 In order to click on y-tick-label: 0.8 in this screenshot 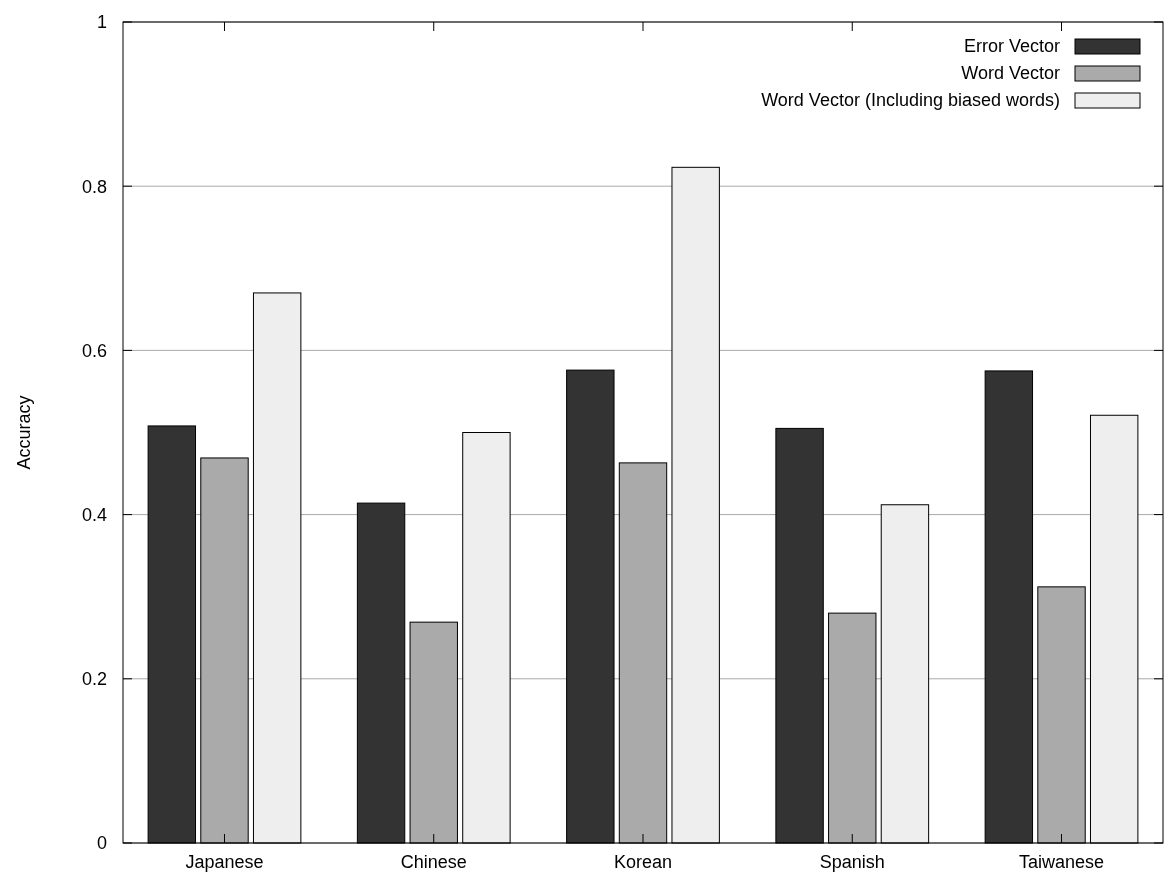, I will do `click(94, 186)`.